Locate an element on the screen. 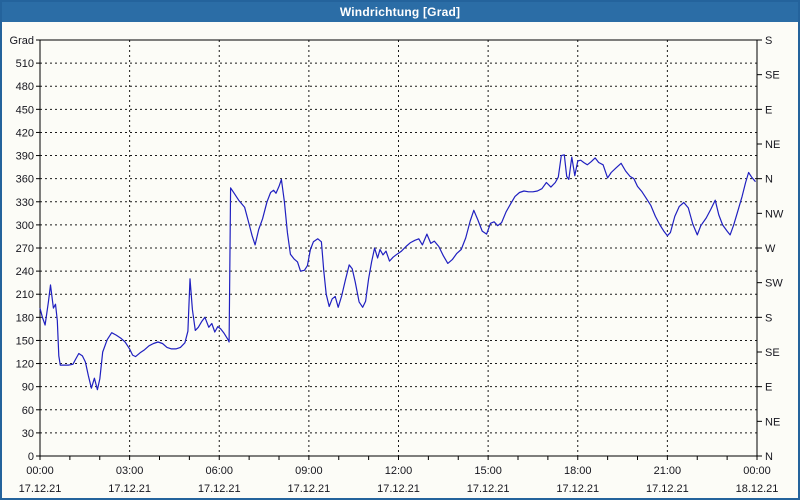  x-axis-time-label: 09:00 is located at coordinates (309, 471).